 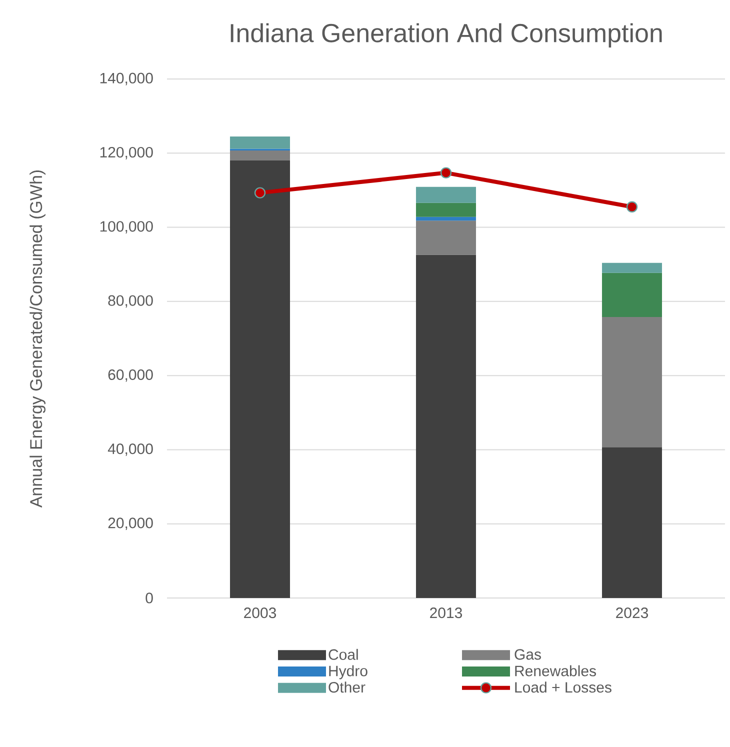 I want to click on x-tick-label: 2023, so click(x=632, y=613).